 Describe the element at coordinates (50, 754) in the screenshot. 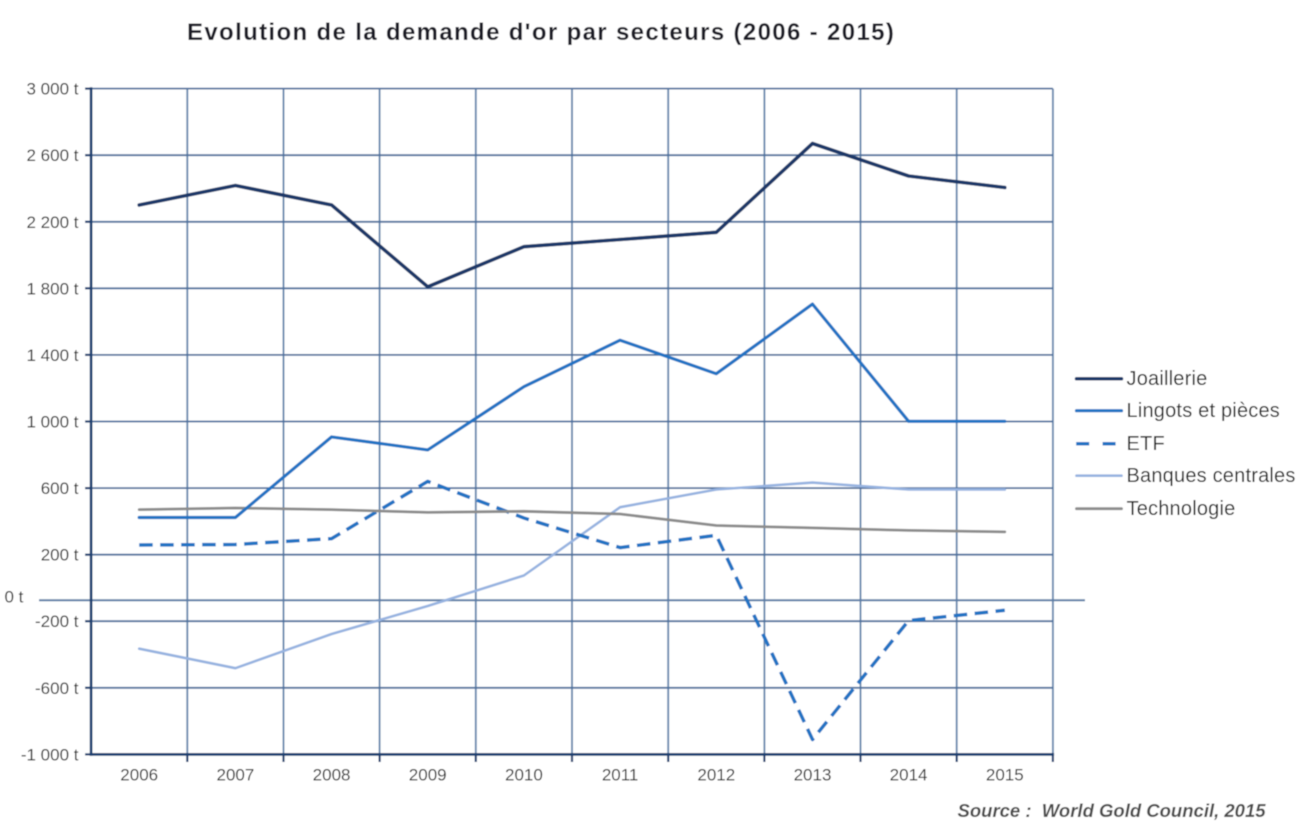

I see `svg-text: -1 000 t` at that location.